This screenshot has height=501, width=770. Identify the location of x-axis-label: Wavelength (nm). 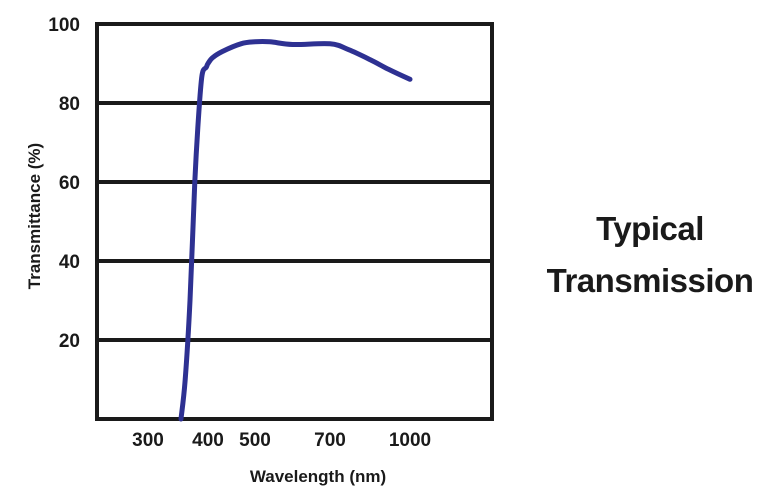
(318, 476).